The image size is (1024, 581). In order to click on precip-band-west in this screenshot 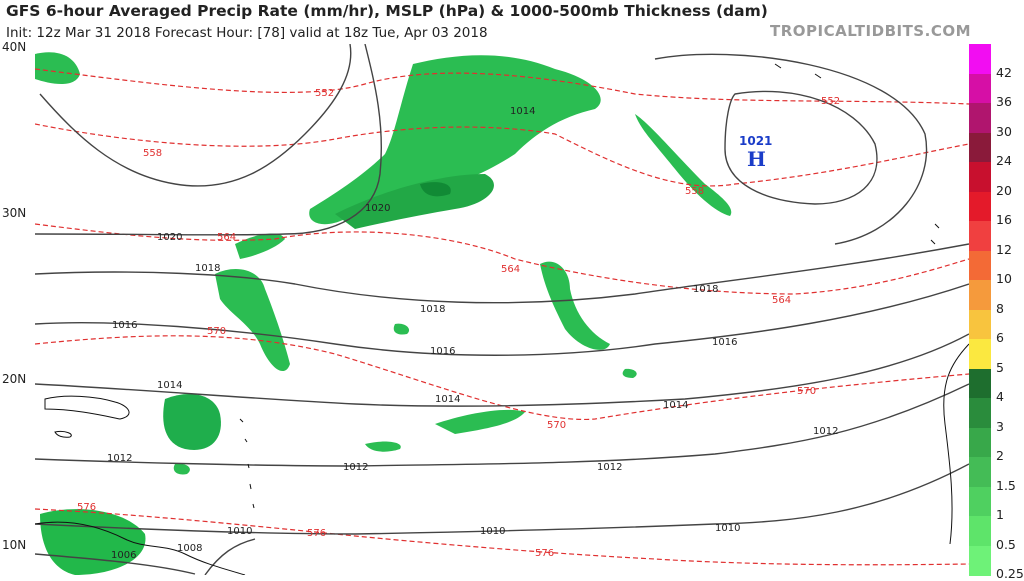, I will do `click(252, 320)`.